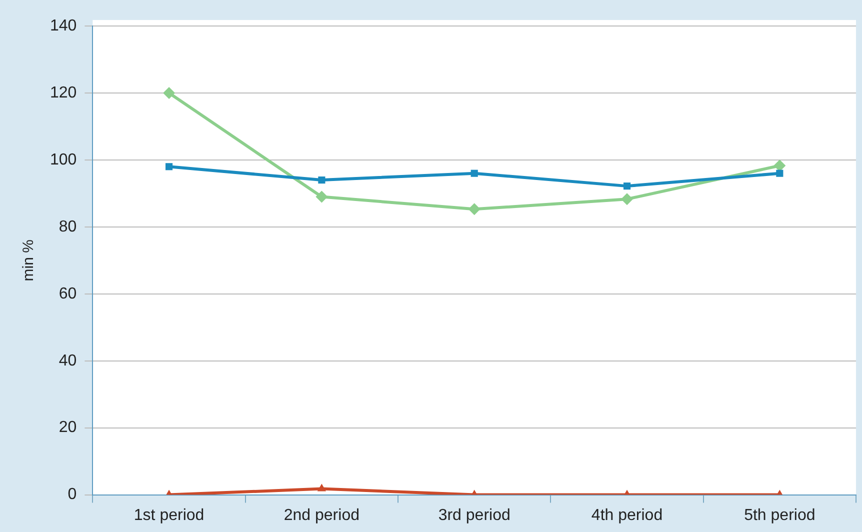  Describe the element at coordinates (169, 515) in the screenshot. I see `x-tick-label: 1st period` at that location.